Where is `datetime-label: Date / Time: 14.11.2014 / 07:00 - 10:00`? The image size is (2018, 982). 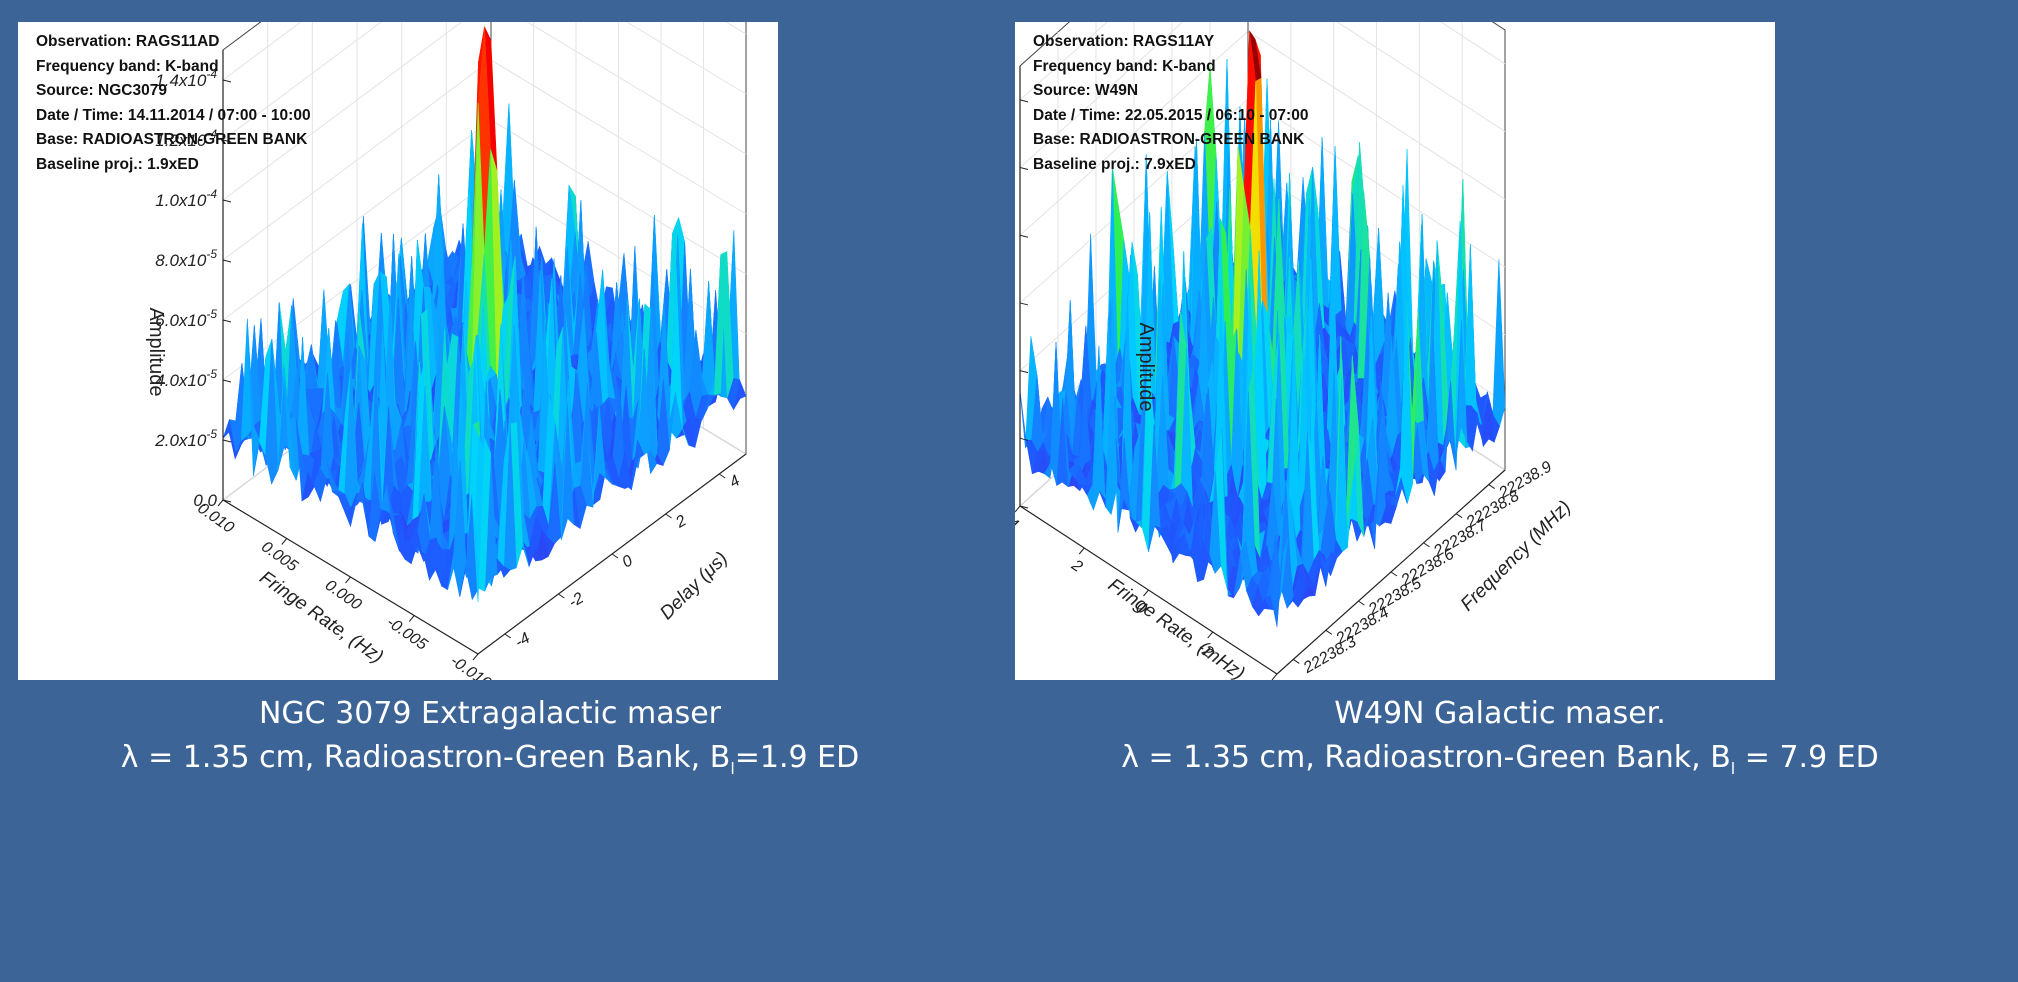
datetime-label: Date / Time: 14.11.2014 / 07:00 - 10:00 is located at coordinates (173, 115).